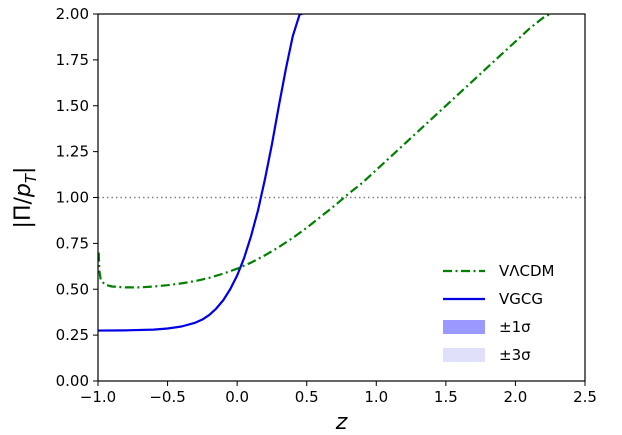  I want to click on y-tick-label: 1.00, so click(72, 198).